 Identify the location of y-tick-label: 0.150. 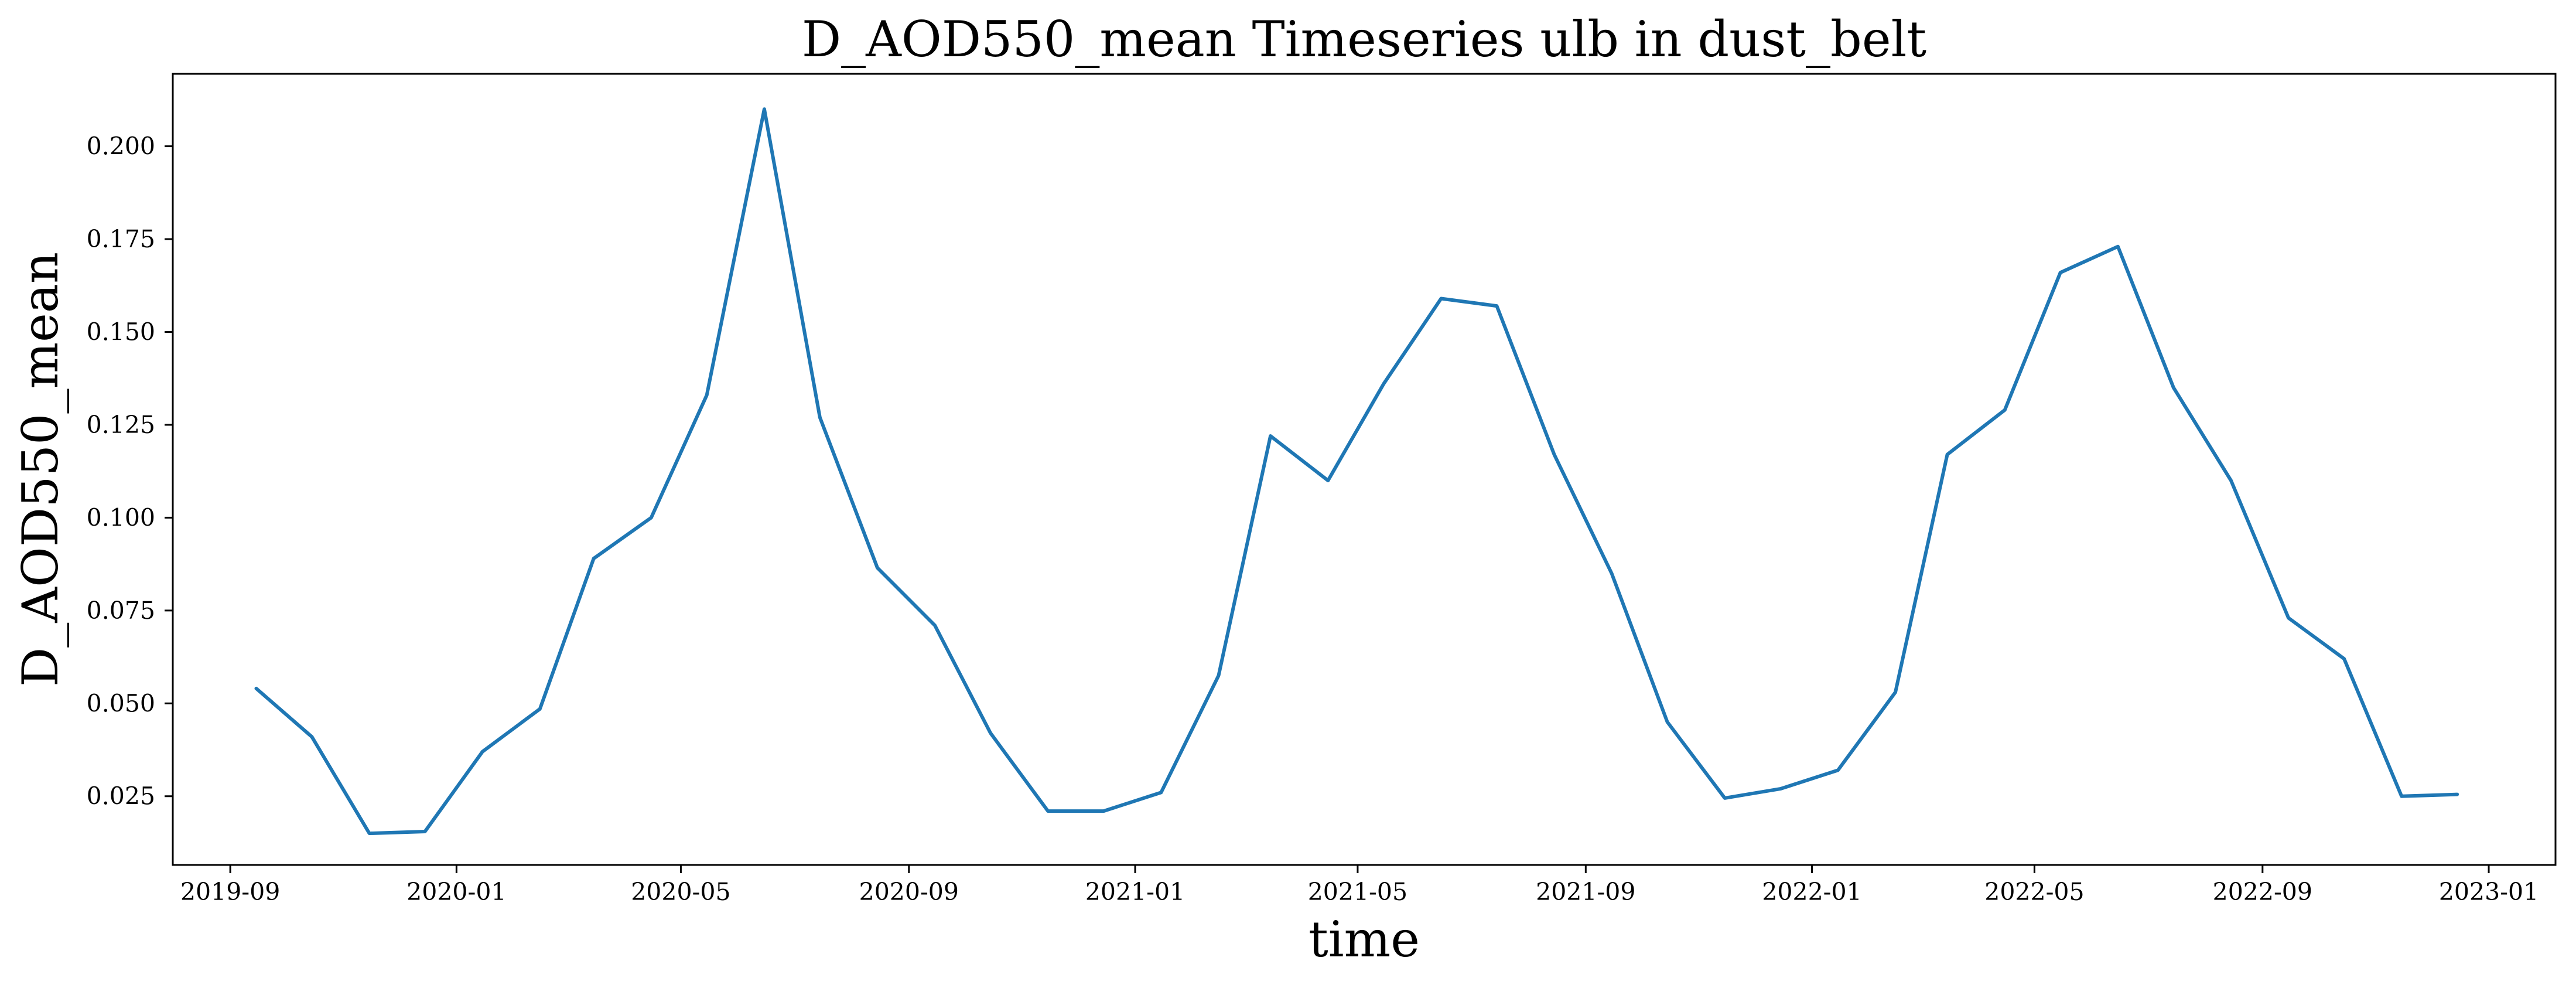
(121, 332).